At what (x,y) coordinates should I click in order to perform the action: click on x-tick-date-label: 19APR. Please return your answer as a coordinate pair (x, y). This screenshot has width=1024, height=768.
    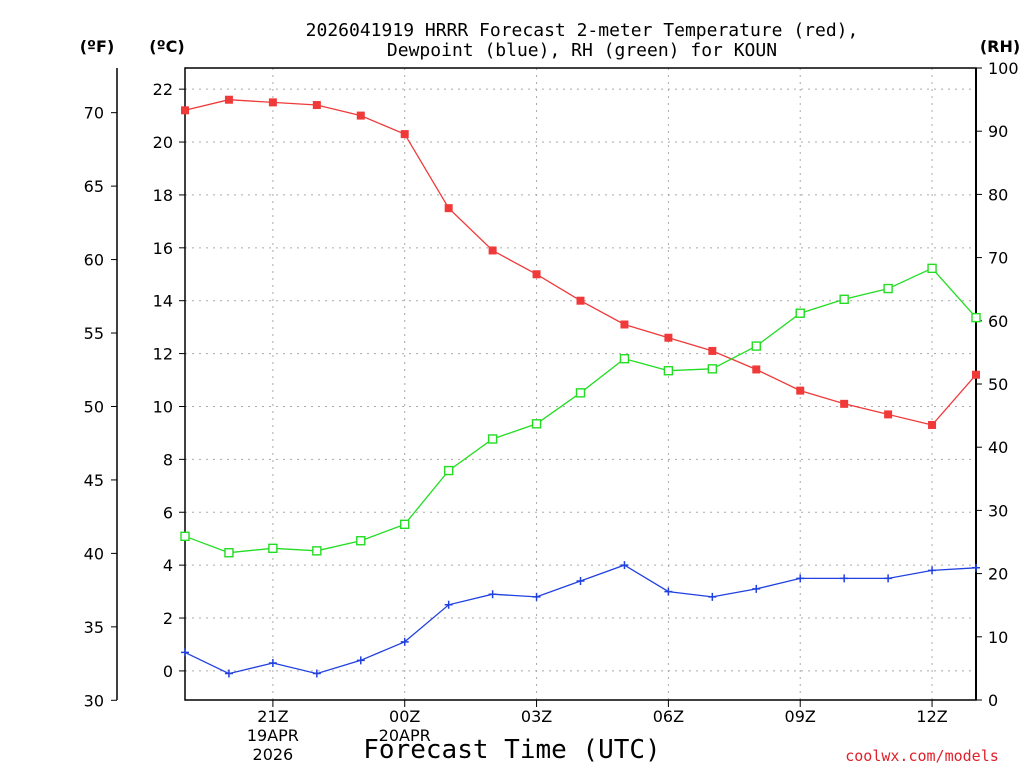
    Looking at the image, I should click on (273, 735).